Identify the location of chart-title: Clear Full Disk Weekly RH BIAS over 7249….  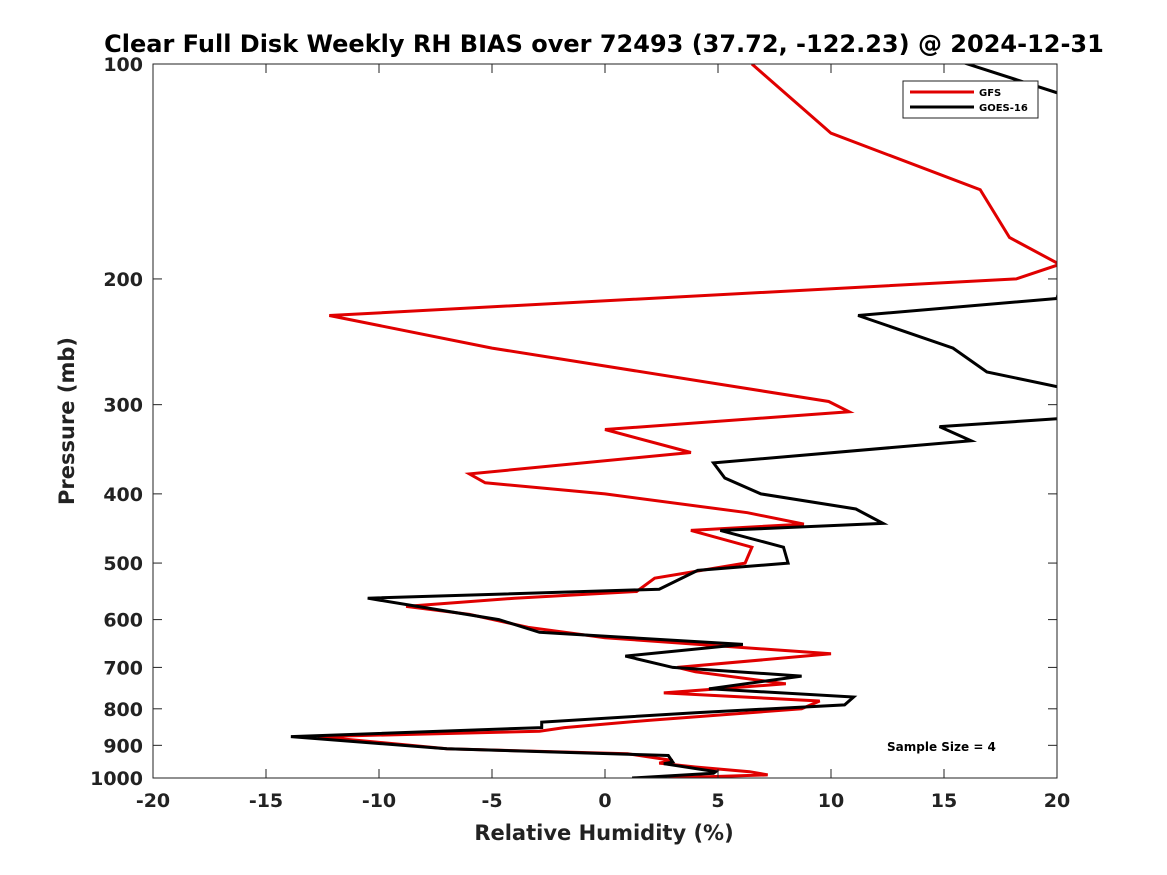
(604, 44).